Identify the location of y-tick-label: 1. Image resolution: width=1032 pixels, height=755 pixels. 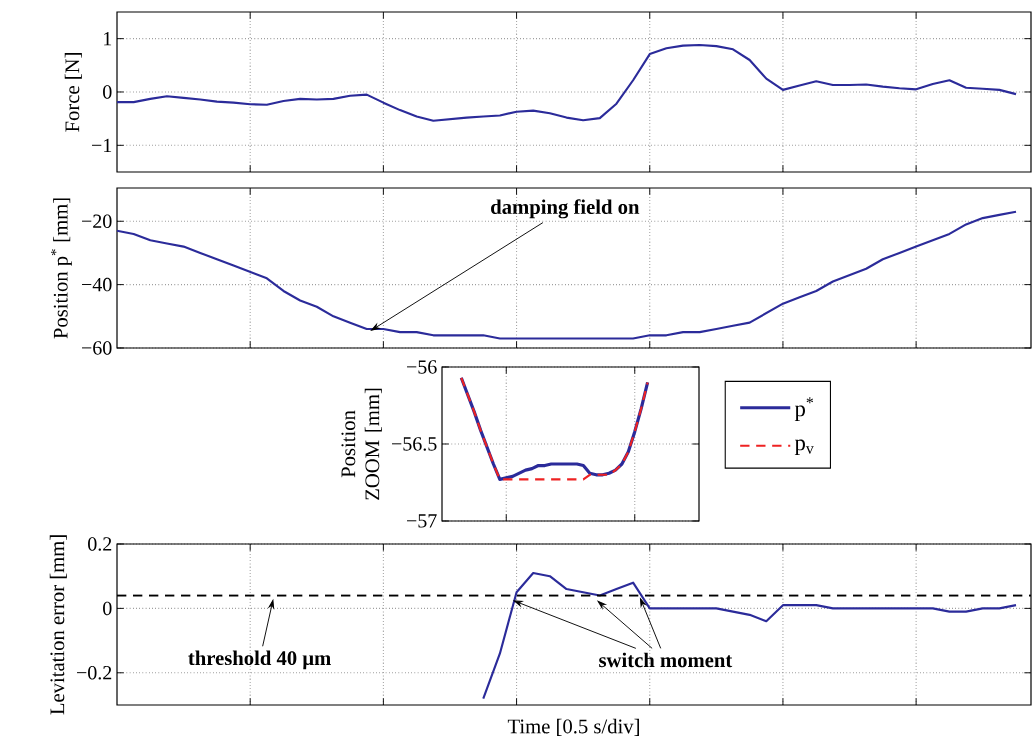
(108, 39).